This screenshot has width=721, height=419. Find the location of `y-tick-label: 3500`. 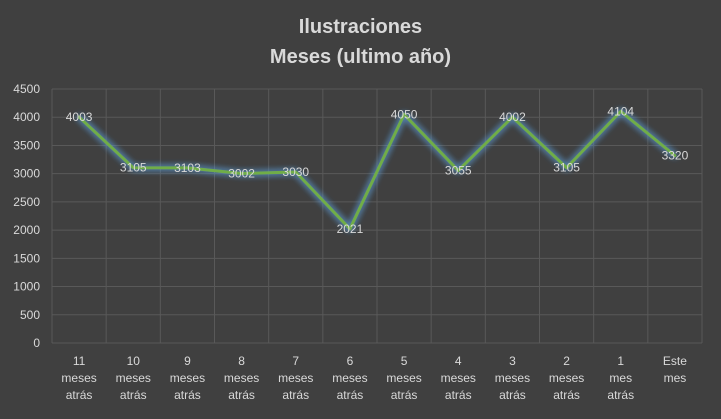

y-tick-label: 3500 is located at coordinates (26, 145).